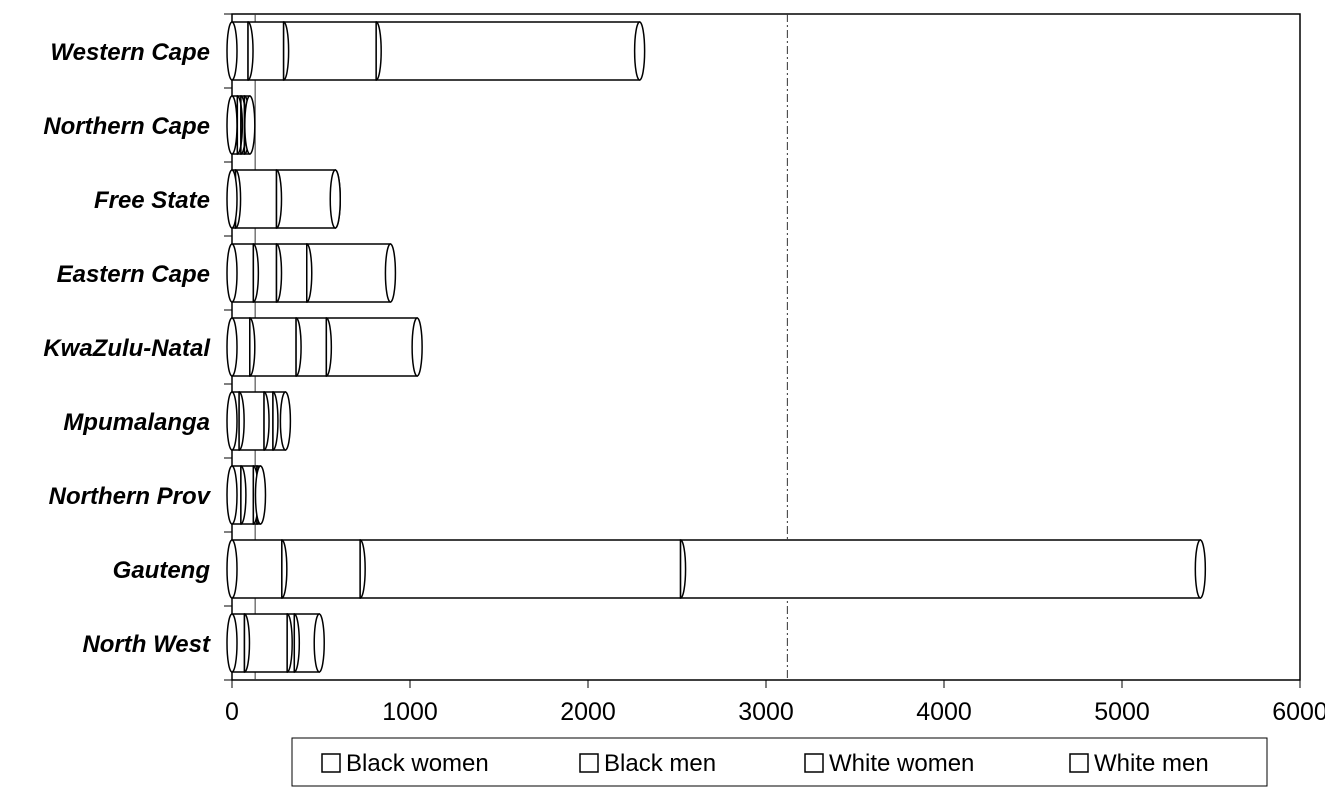  What do you see at coordinates (1298, 712) in the screenshot?
I see `x-tick-label: 6000` at bounding box center [1298, 712].